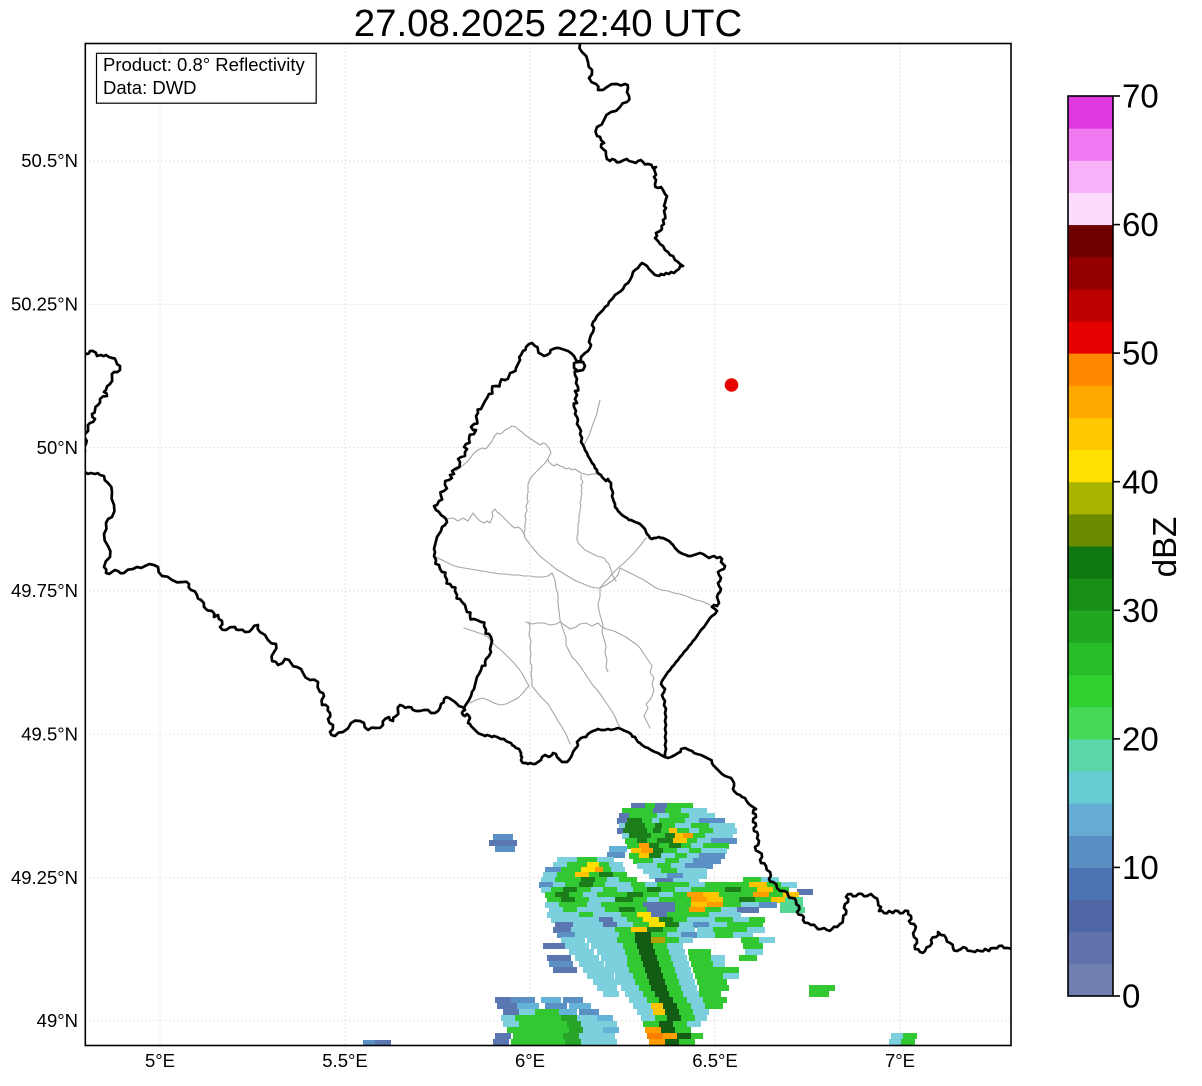 This screenshot has width=1202, height=1086. Describe the element at coordinates (1131, 996) in the screenshot. I see `svg-text: 0` at that location.